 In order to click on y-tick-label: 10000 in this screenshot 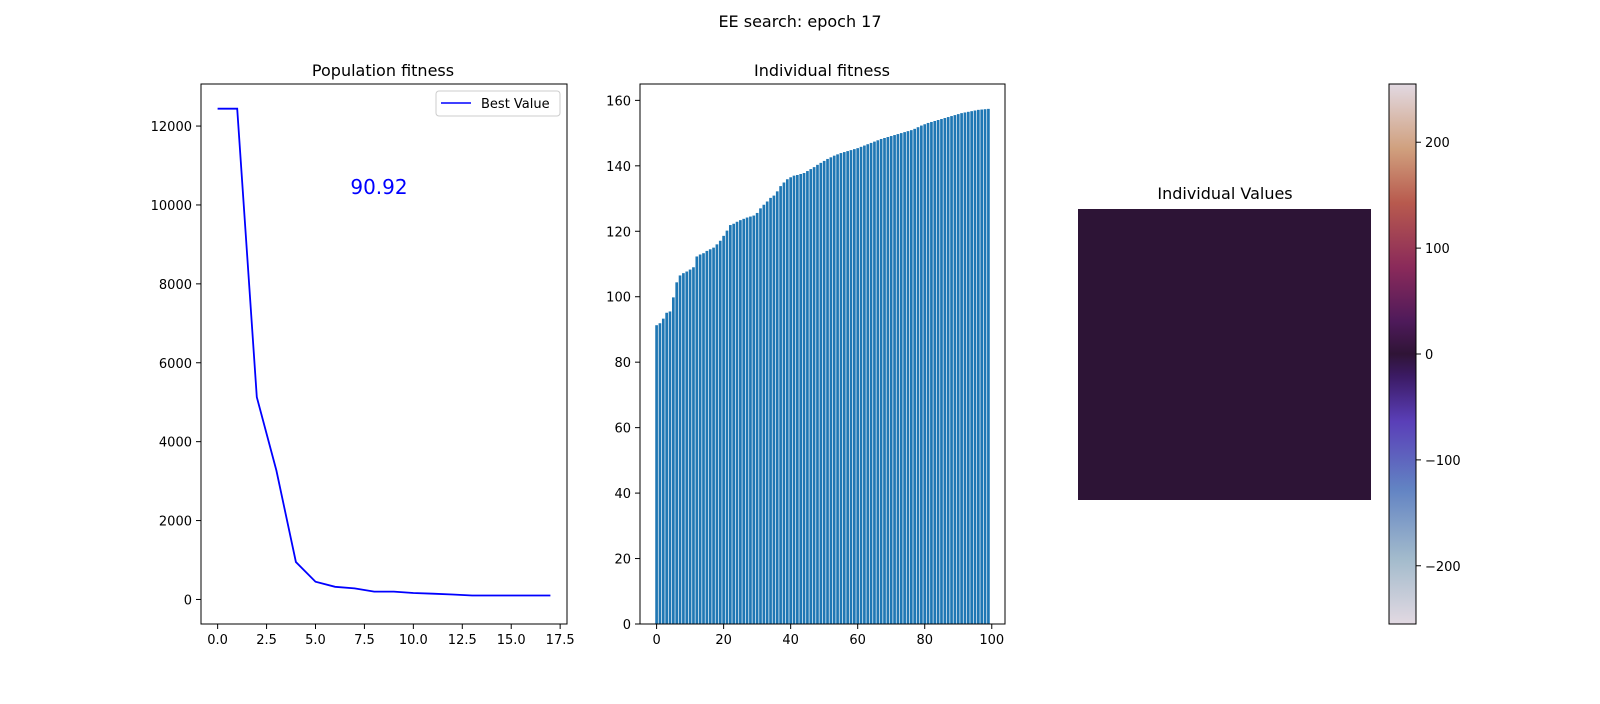, I will do `click(171, 206)`.